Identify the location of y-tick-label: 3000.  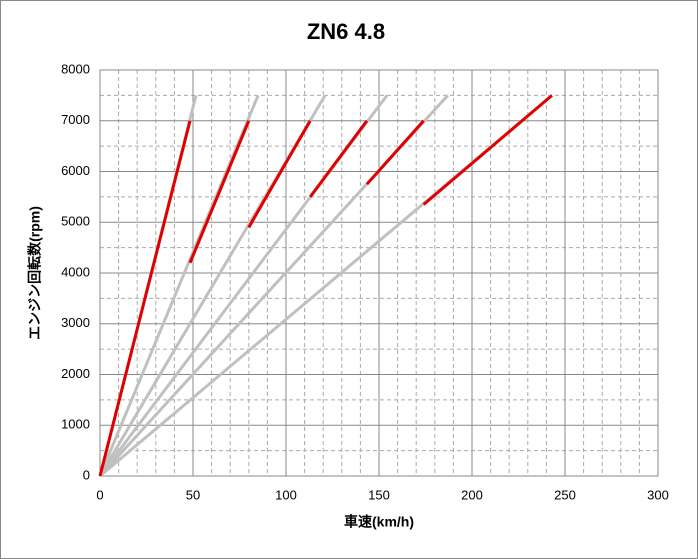
(75, 322).